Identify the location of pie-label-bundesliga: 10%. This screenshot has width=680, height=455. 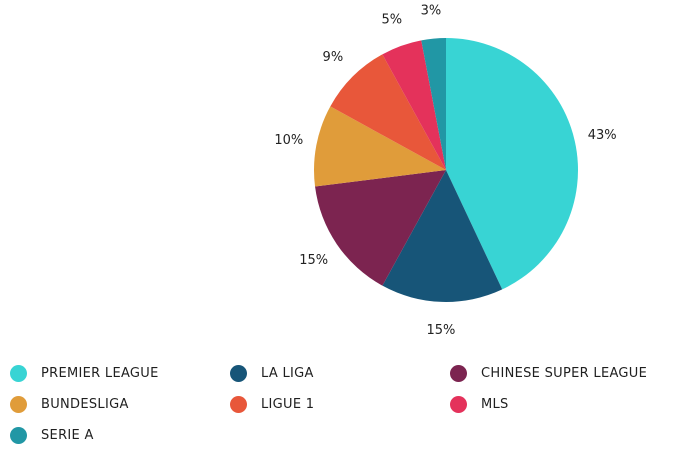
(288, 140).